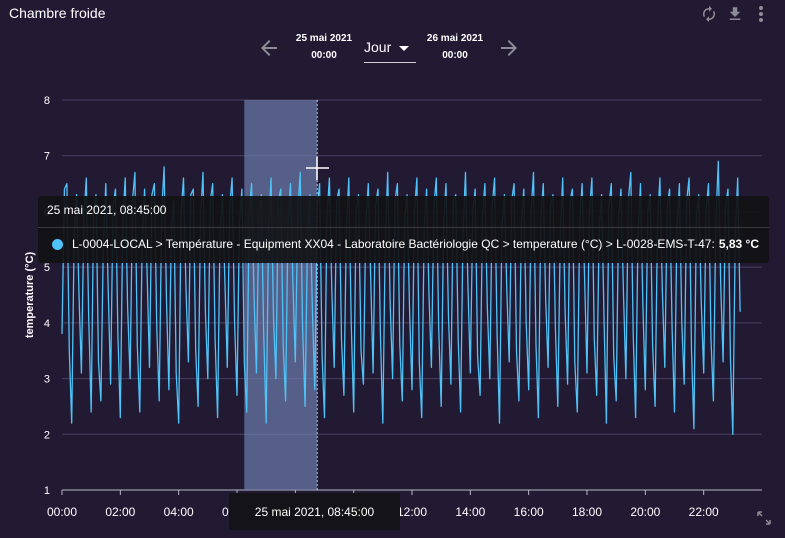 The image size is (785, 538). Describe the element at coordinates (269, 48) in the screenshot. I see `previous-period-icon` at that location.